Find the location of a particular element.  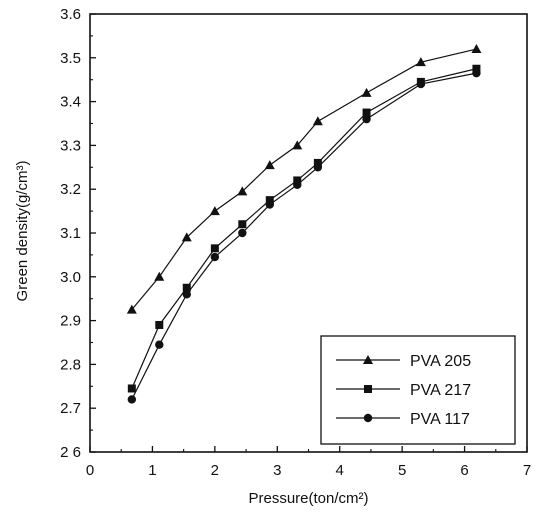

y-tick-label: 2.7 is located at coordinates (70, 408).